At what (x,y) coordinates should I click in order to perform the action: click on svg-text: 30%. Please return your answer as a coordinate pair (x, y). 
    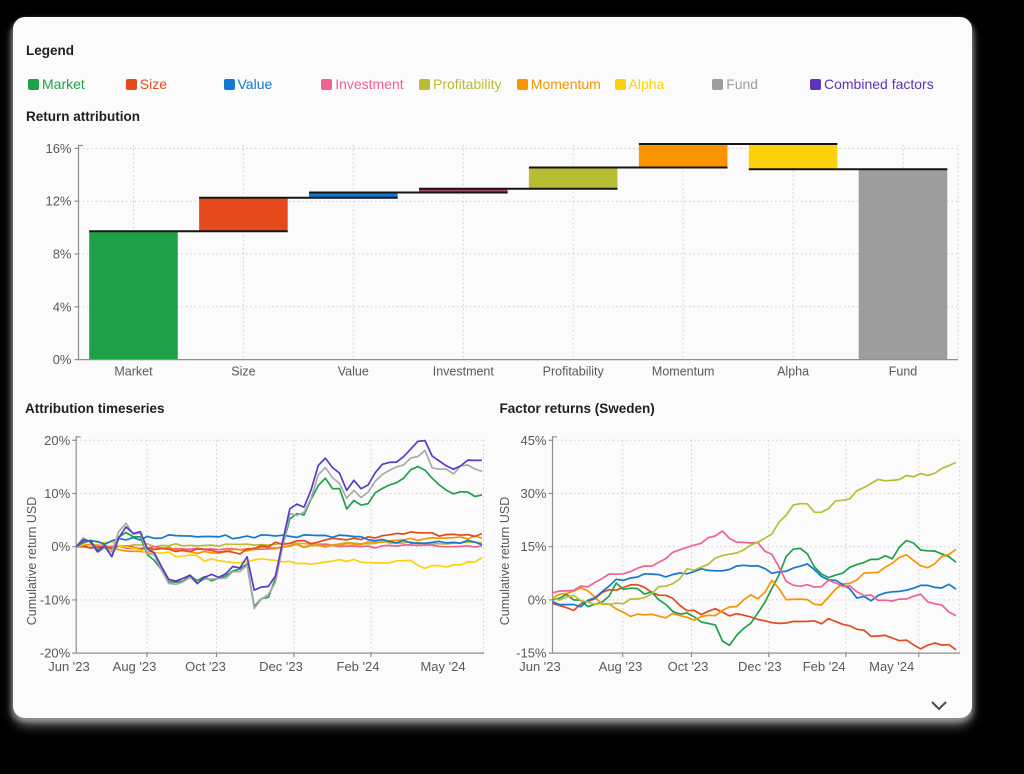
    Looking at the image, I should click on (533, 493).